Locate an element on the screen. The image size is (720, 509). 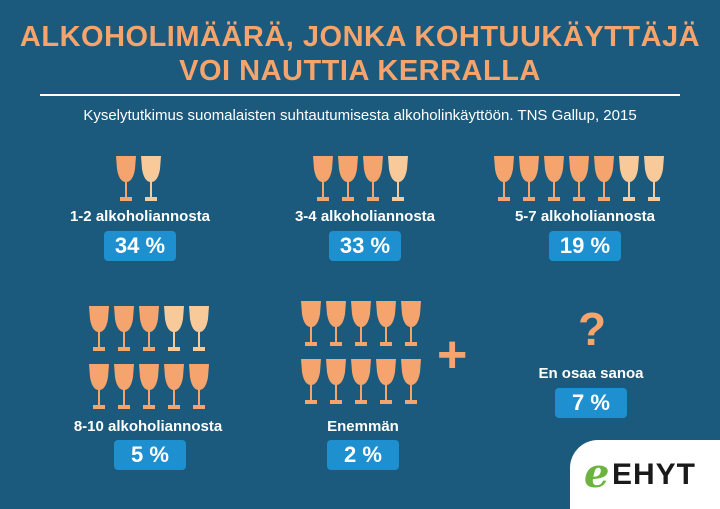
percentage-badge: 5 % is located at coordinates (150, 455).